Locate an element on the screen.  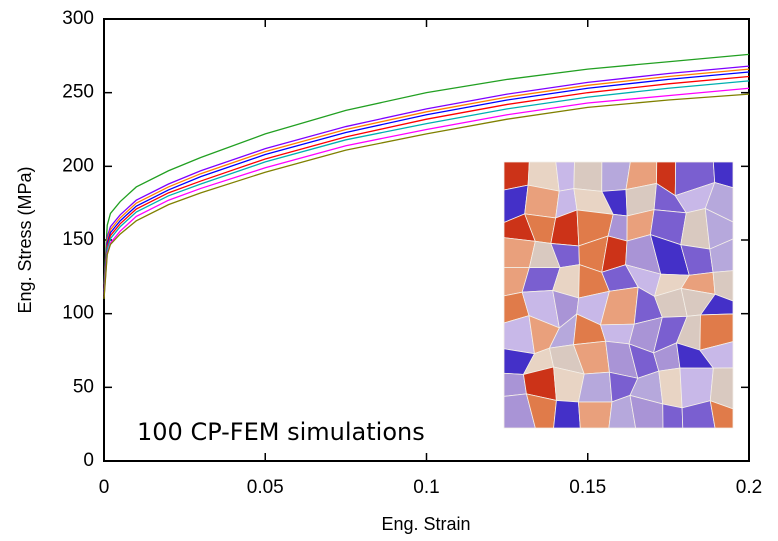
y-tick-label: 50 is located at coordinates (83, 386).